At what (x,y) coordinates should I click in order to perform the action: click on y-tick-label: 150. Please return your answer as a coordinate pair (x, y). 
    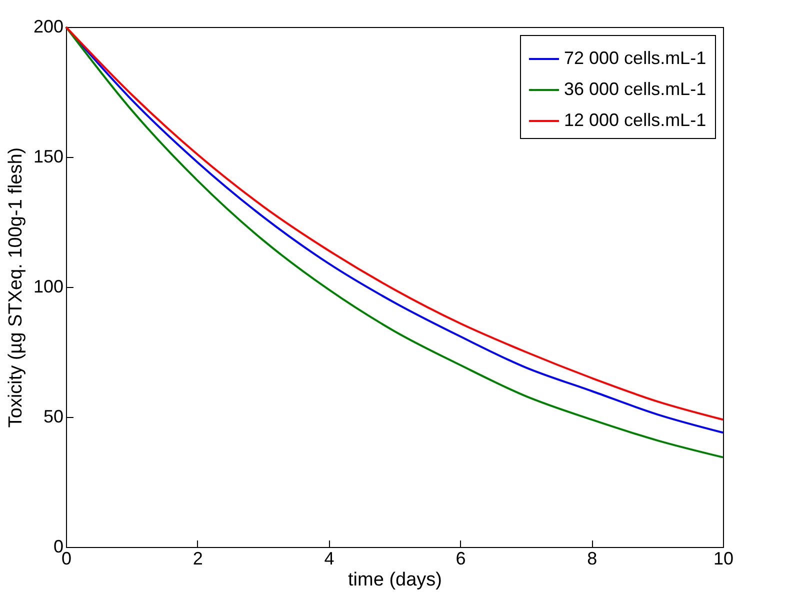
    Looking at the image, I should click on (48, 156).